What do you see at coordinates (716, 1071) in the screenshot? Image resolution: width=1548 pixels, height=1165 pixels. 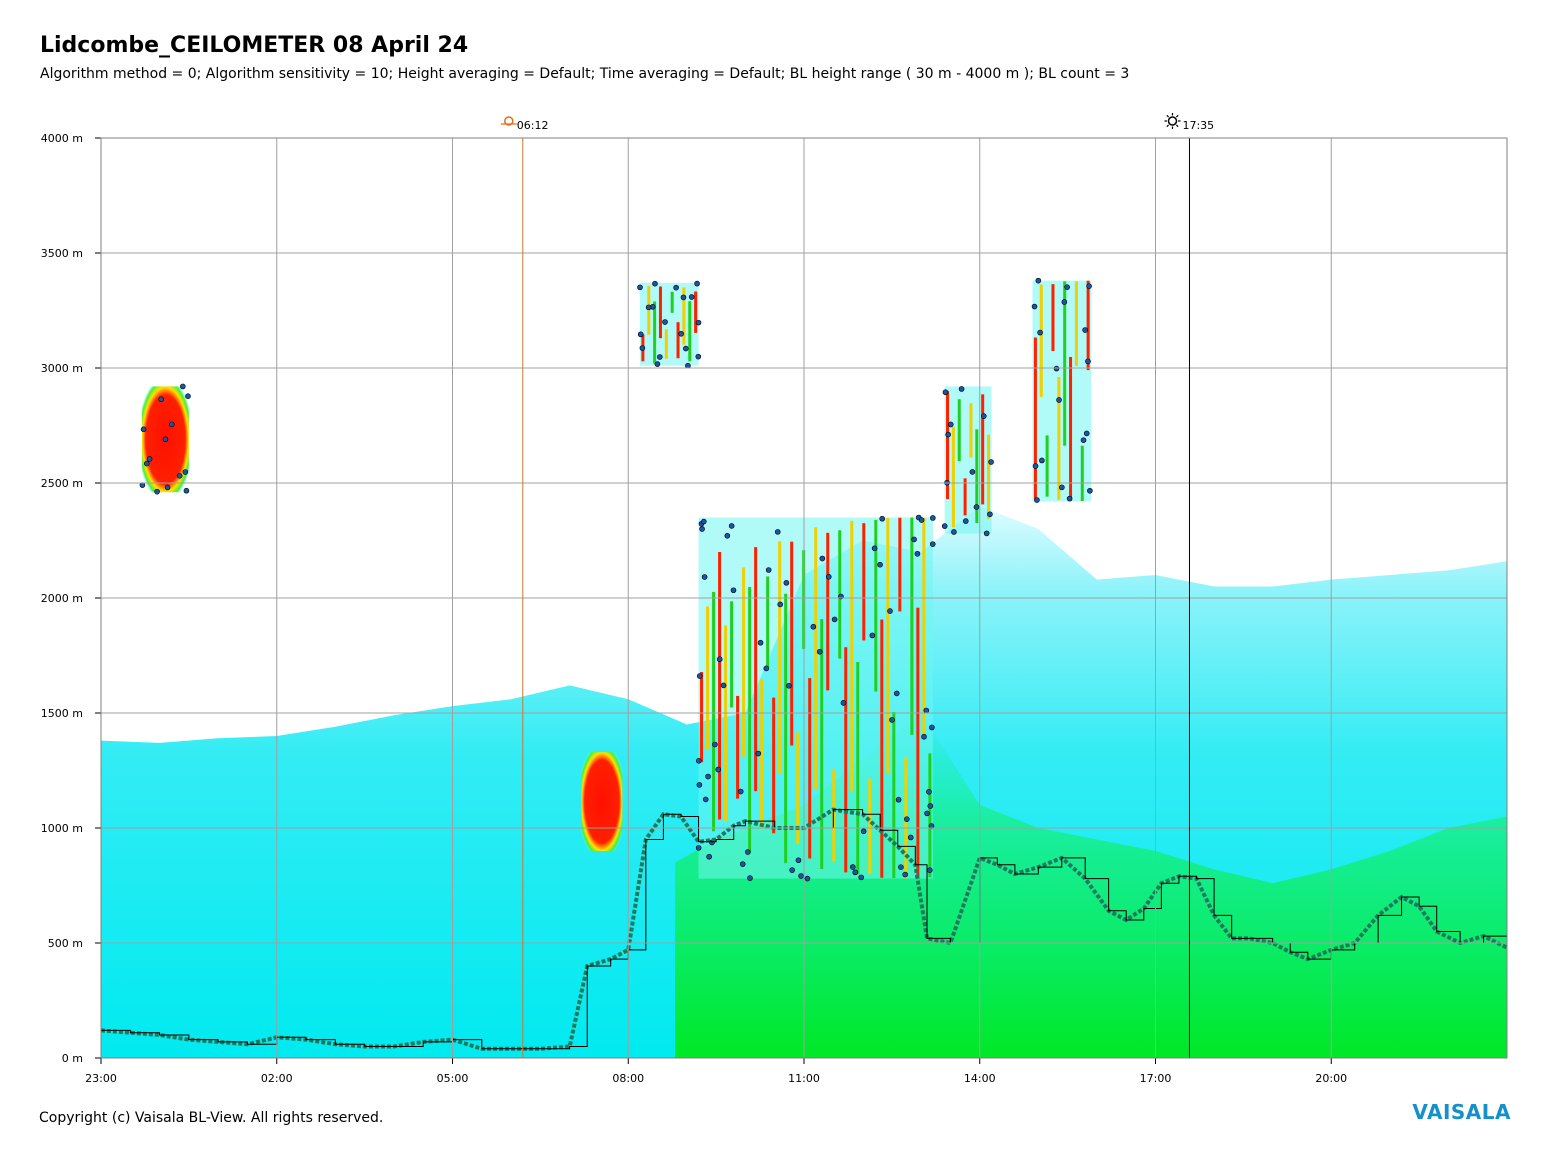 I see `x-axis: 23:00 02:00 05:00 08:00 11:00 14:00 17:00 20:00` at bounding box center [716, 1071].